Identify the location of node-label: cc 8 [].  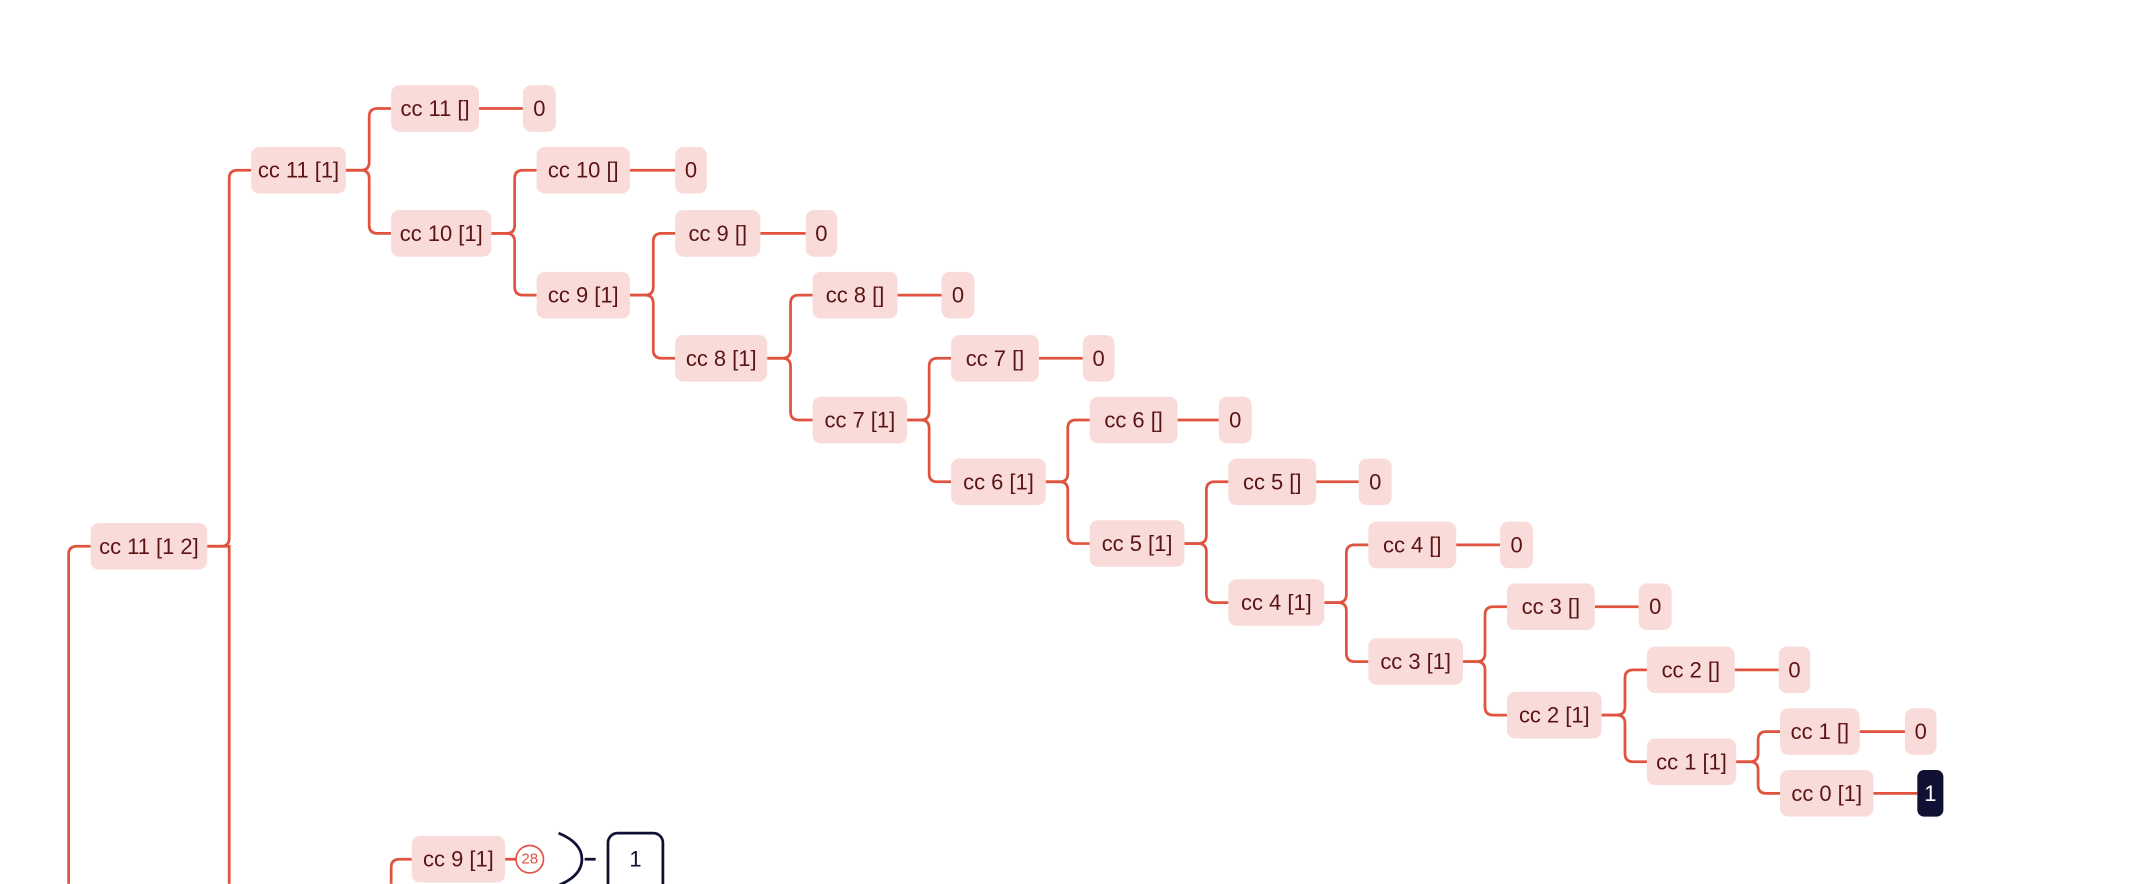
(855, 295).